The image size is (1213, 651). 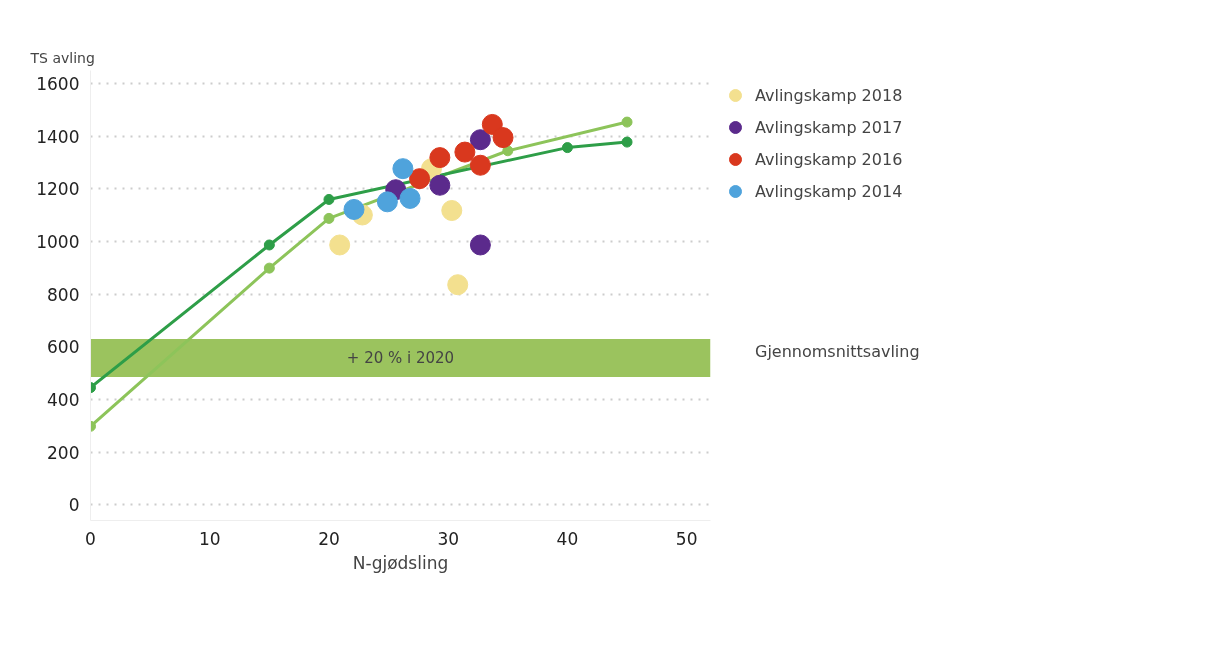 I want to click on legend-label: Avlingskamp 2017, so click(x=829, y=127).